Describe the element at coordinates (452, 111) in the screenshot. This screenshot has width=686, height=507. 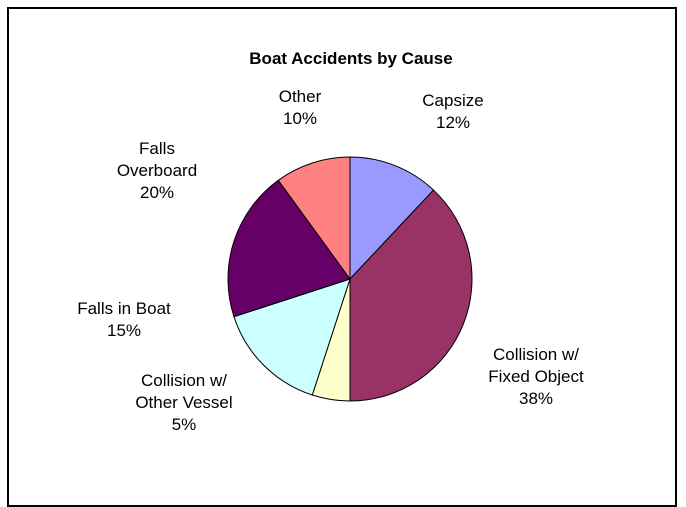
I see `slice-label-0: Capsize 12%` at that location.